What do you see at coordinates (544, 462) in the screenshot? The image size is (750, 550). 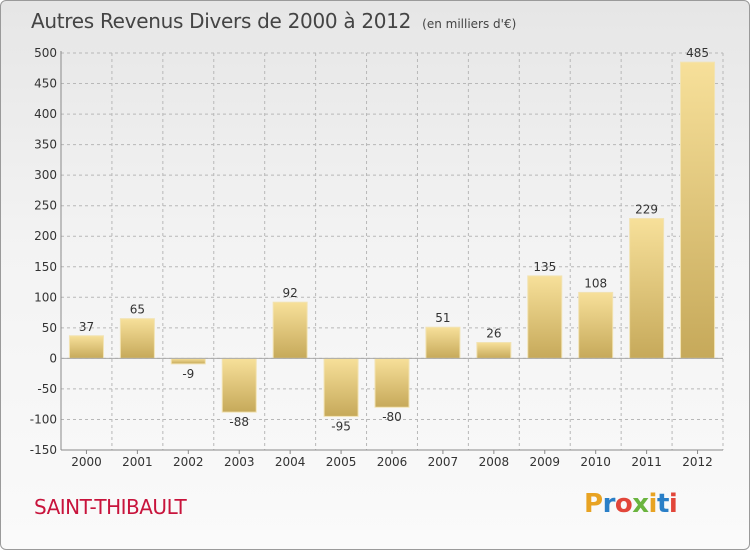 I see `x-tick-label: 2009` at bounding box center [544, 462].